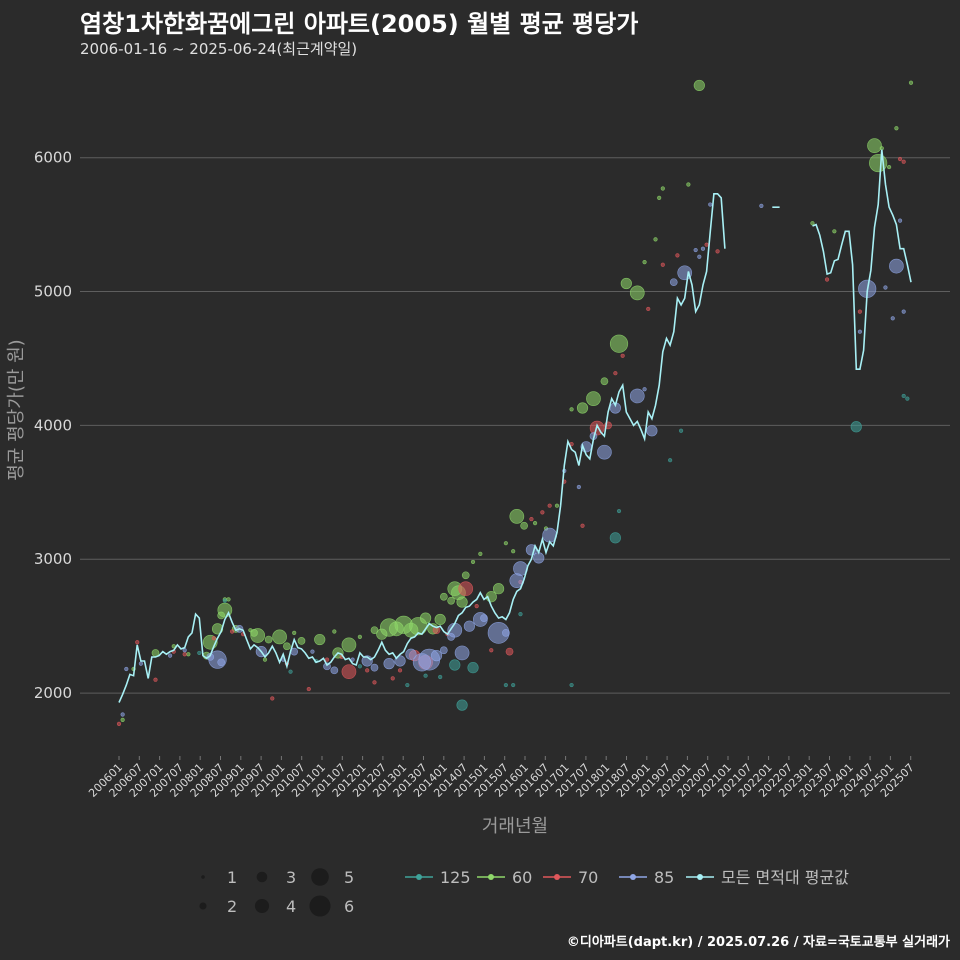 The height and width of the screenshot is (960, 960). I want to click on y-tick-label: 4000, so click(53, 425).